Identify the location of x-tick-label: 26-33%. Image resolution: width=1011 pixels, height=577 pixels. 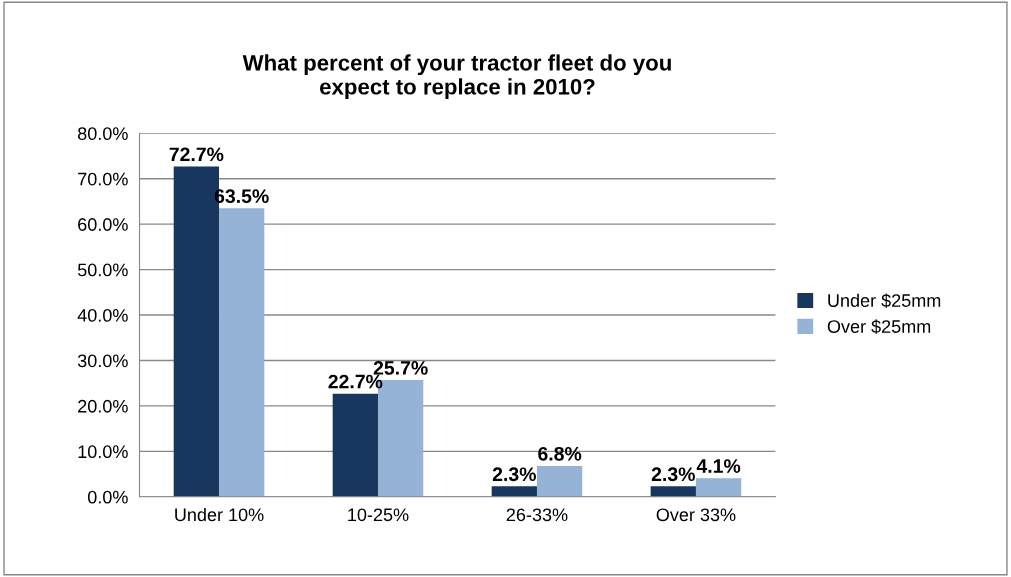
(537, 515).